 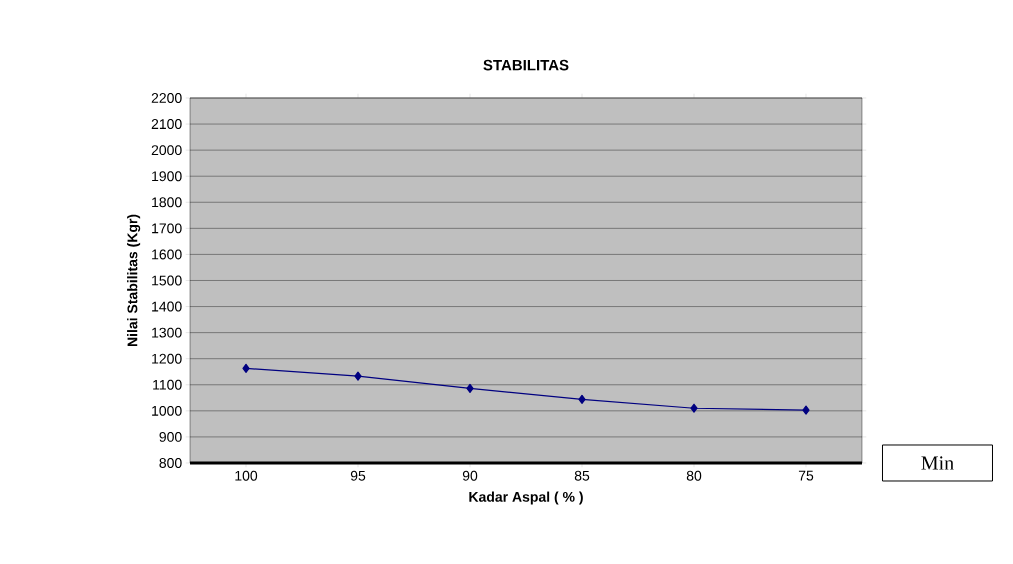 I want to click on x-tick-label: 85, so click(x=582, y=475).